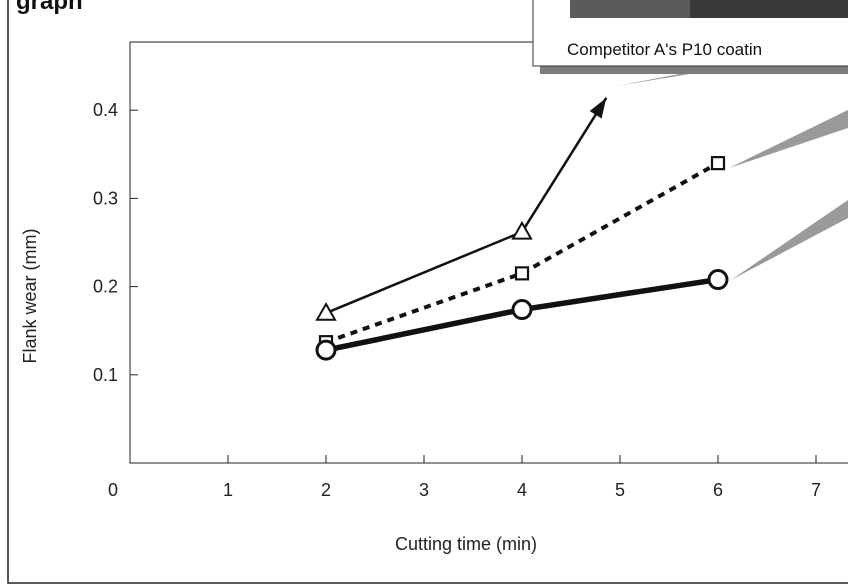 The image size is (848, 588). Describe the element at coordinates (424, 490) in the screenshot. I see `x-tick-label-3: 3` at that location.